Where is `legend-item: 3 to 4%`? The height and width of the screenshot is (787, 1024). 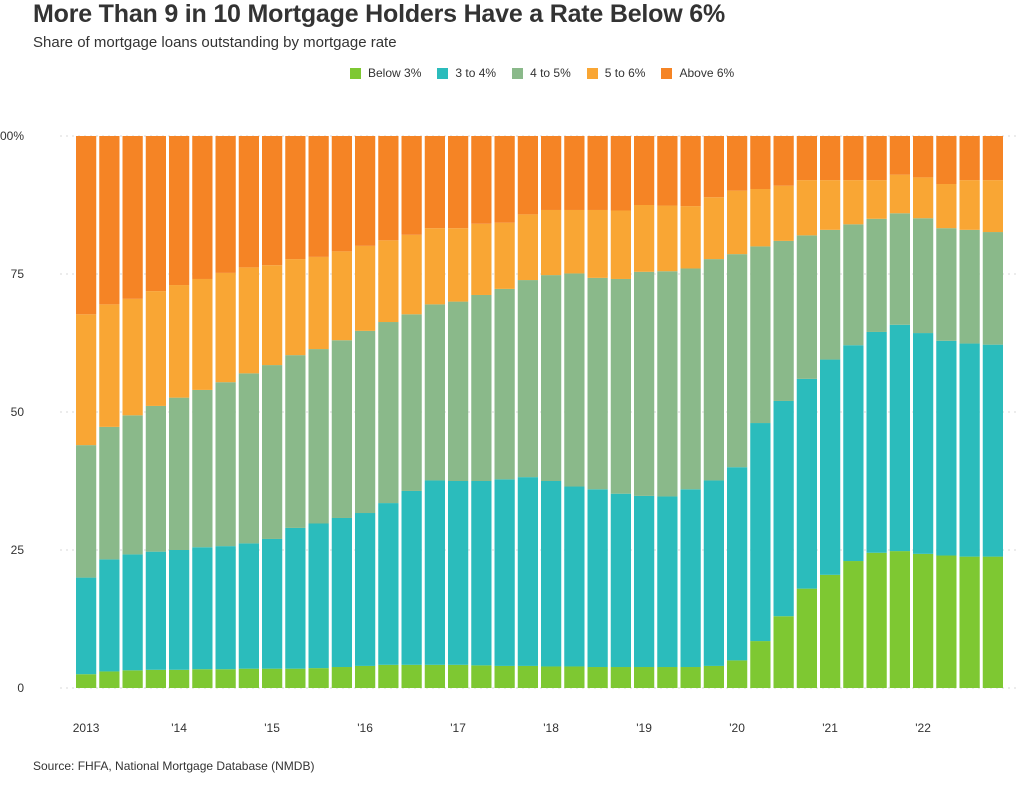
legend-item: 3 to 4% is located at coordinates (466, 73).